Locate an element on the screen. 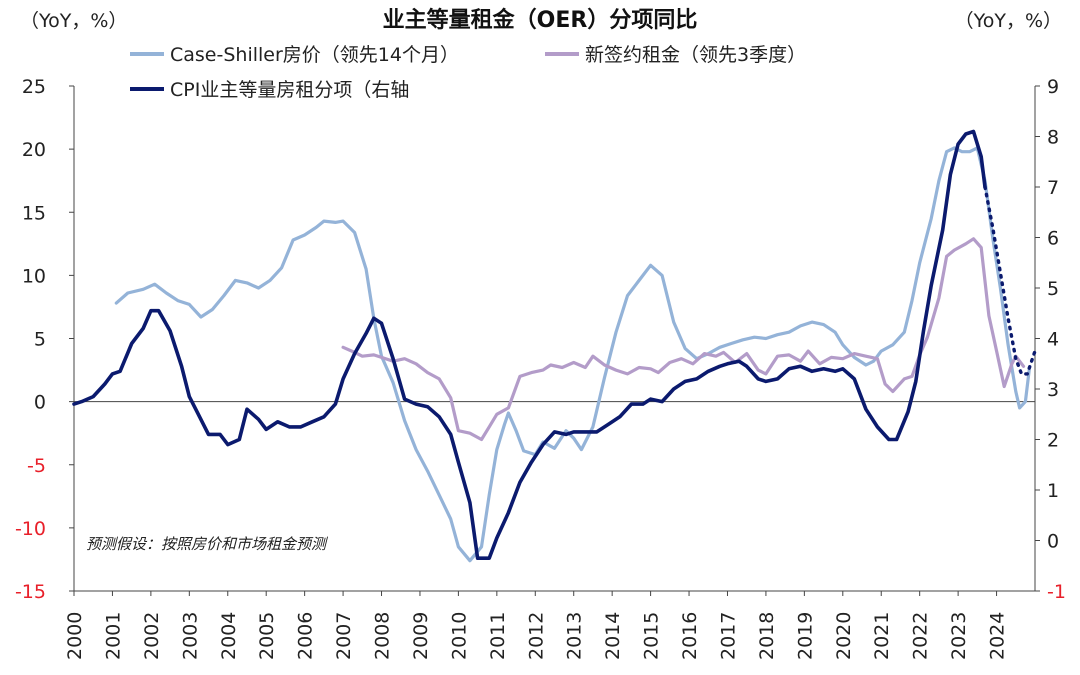 Image resolution: width=1080 pixels, height=675 pixels. left-tick-label: 15 is located at coordinates (34, 213).